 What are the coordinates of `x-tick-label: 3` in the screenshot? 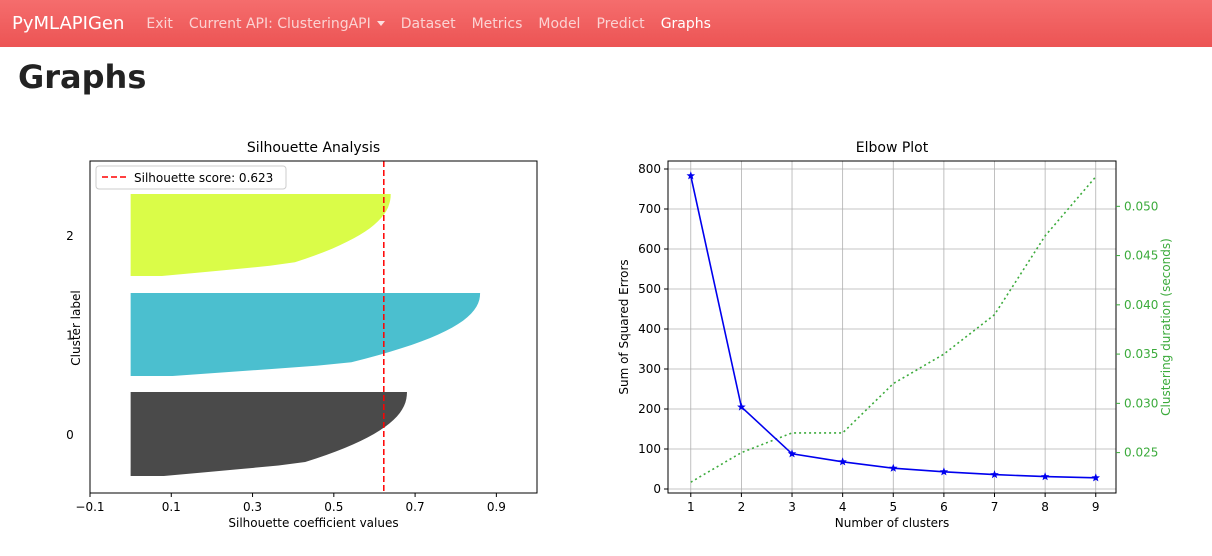 It's located at (792, 507).